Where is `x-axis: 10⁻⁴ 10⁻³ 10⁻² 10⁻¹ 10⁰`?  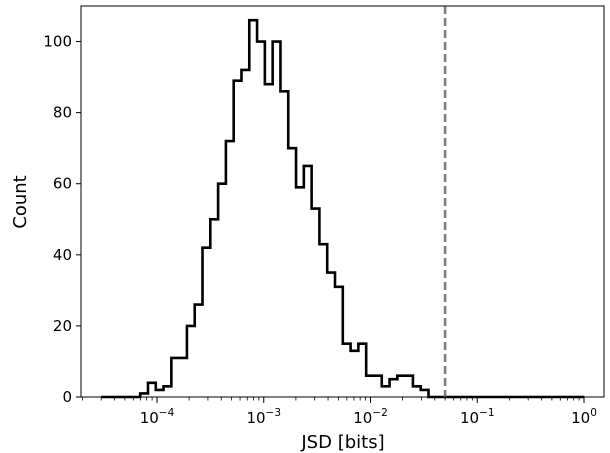 x-axis: 10⁻⁴ 10⁻³ 10⁻² 10⁻¹ 10⁰ is located at coordinates (339, 412).